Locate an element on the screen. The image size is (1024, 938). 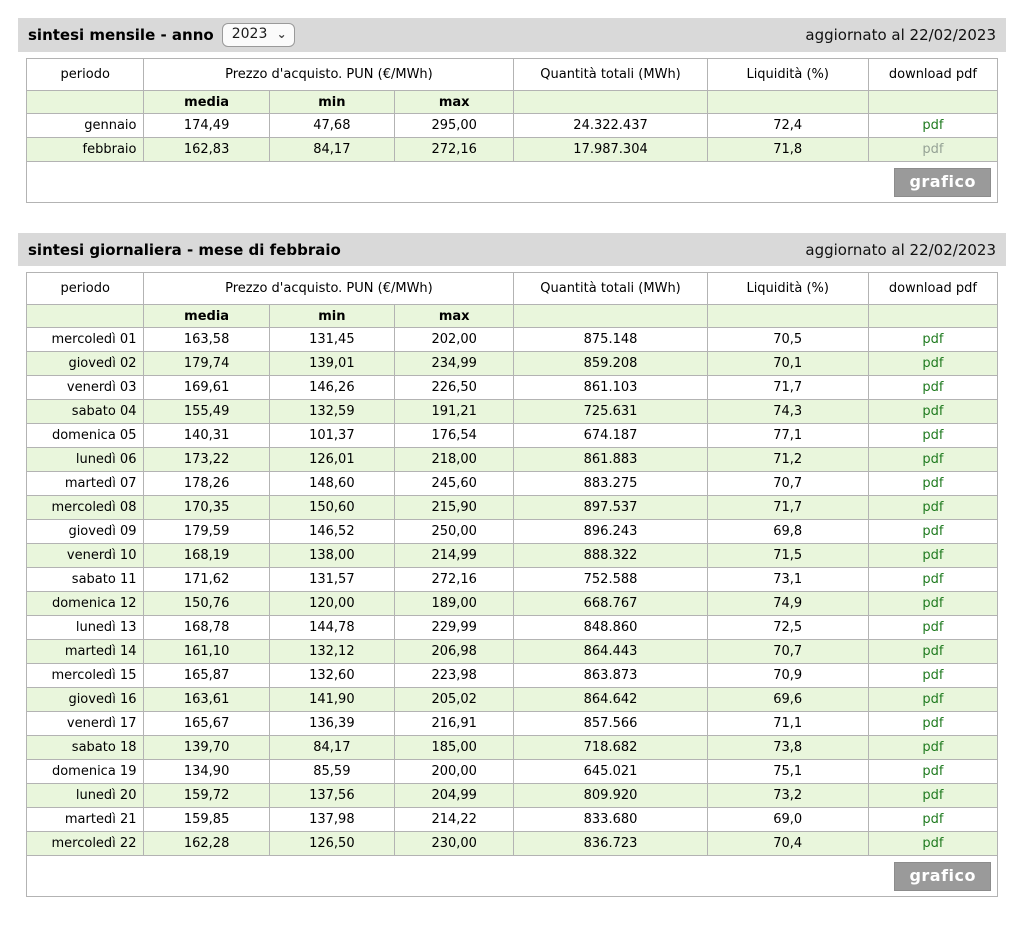
min-cell: 137,98 is located at coordinates (331, 819).